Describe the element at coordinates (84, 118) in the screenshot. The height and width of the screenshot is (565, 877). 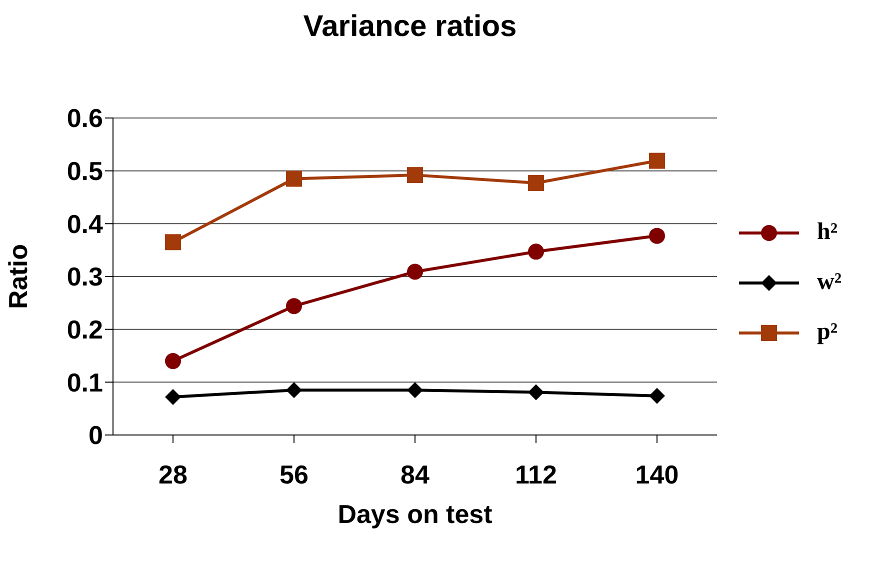
I see `y-tick-label: 0.6` at that location.